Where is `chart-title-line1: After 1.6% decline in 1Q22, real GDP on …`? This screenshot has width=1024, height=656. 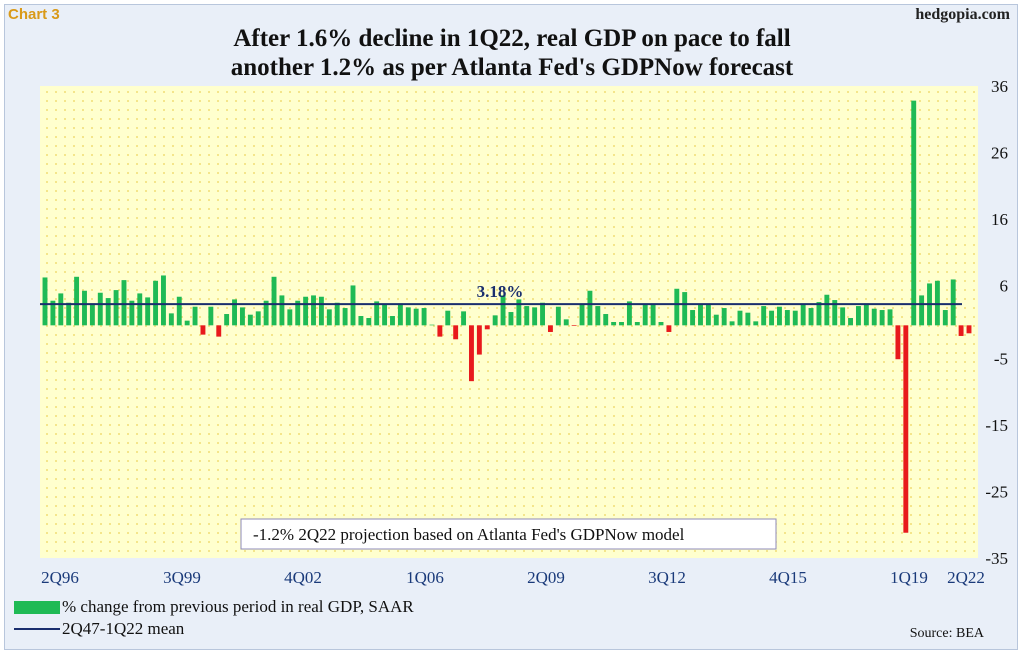
chart-title-line1: After 1.6% decline in 1Q22, real GDP on … is located at coordinates (512, 38).